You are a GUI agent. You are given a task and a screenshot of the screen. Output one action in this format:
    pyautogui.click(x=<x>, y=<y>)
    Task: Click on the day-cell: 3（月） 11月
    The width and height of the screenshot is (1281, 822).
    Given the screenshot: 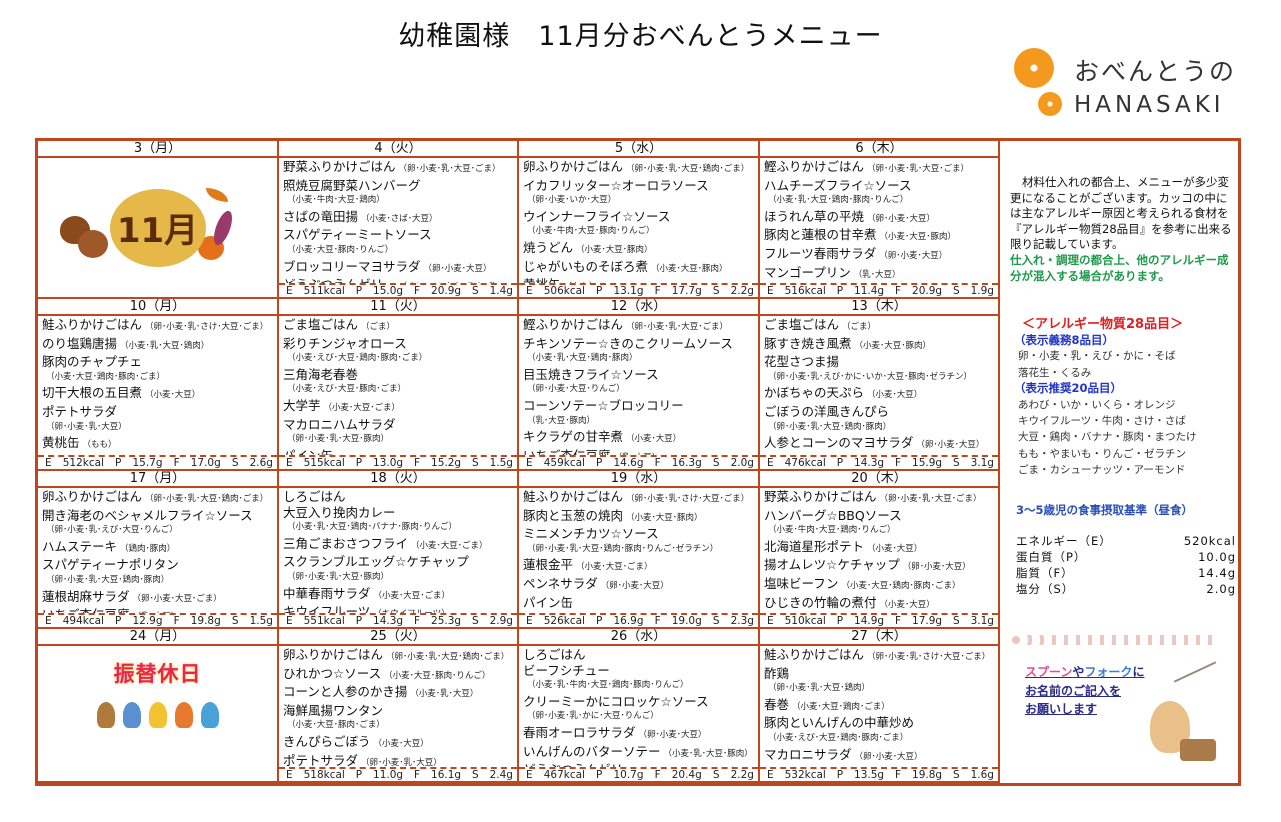 What is the action you would take?
    pyautogui.click(x=158, y=220)
    